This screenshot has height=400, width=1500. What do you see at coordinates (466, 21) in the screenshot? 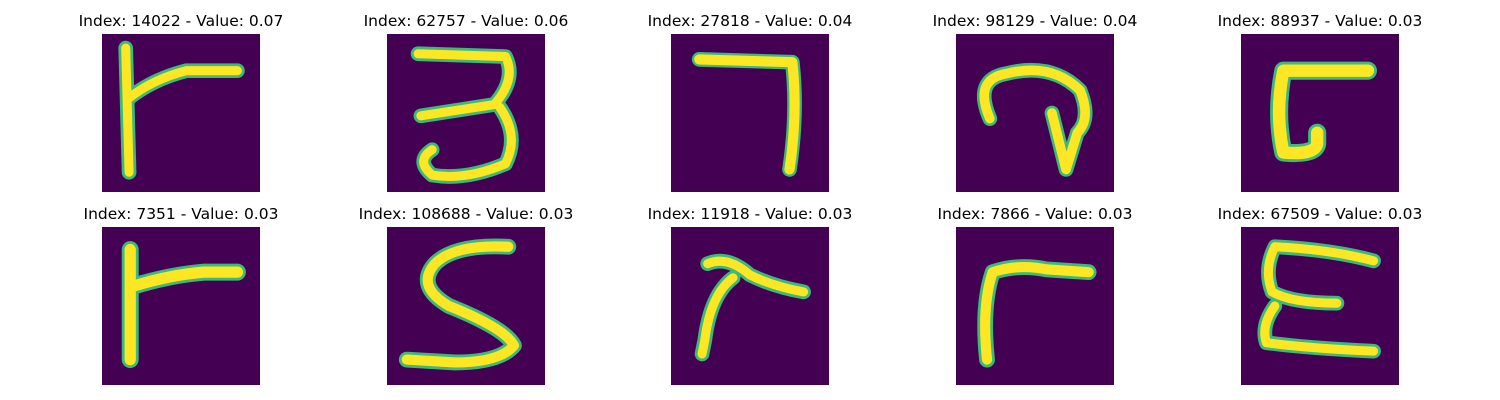
I see `sample-title: Index: 62757 - Value: 0.06` at bounding box center [466, 21].